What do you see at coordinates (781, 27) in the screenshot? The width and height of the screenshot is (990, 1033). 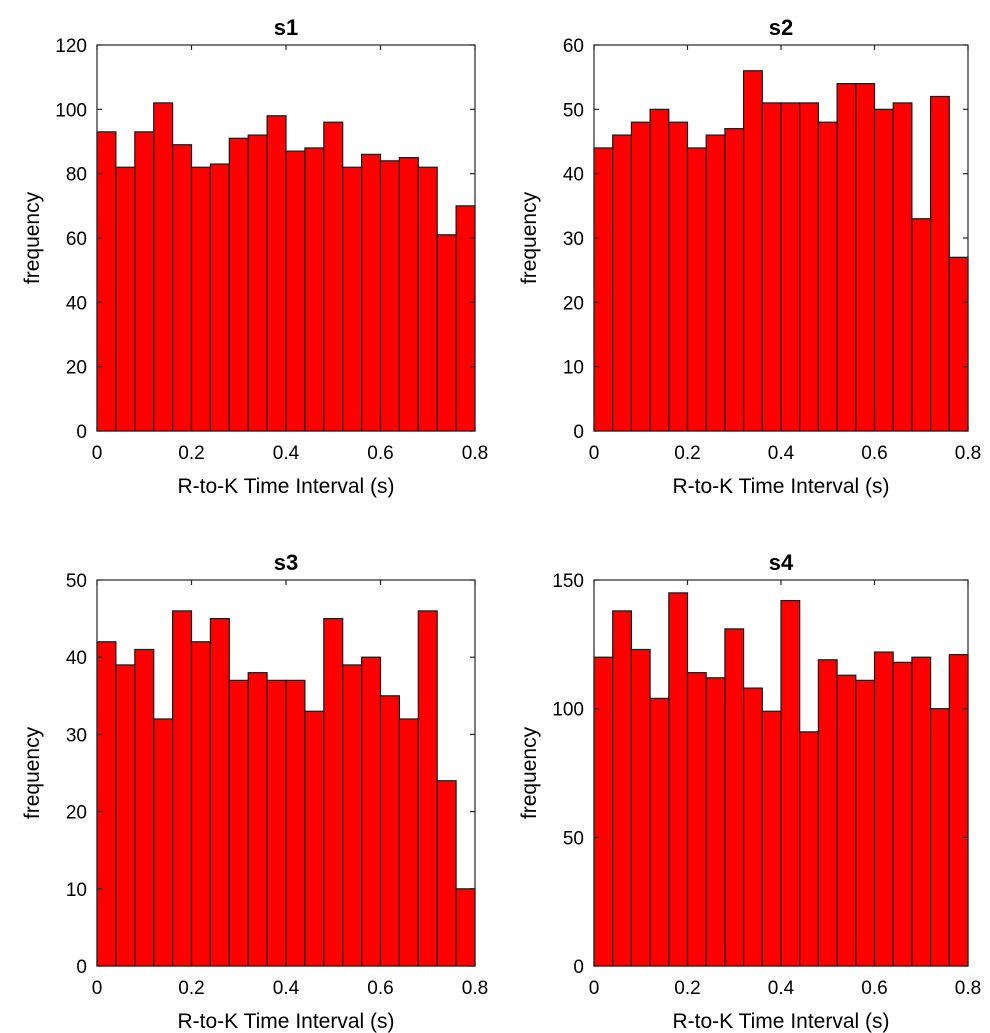 I see `chart-title: s2` at bounding box center [781, 27].